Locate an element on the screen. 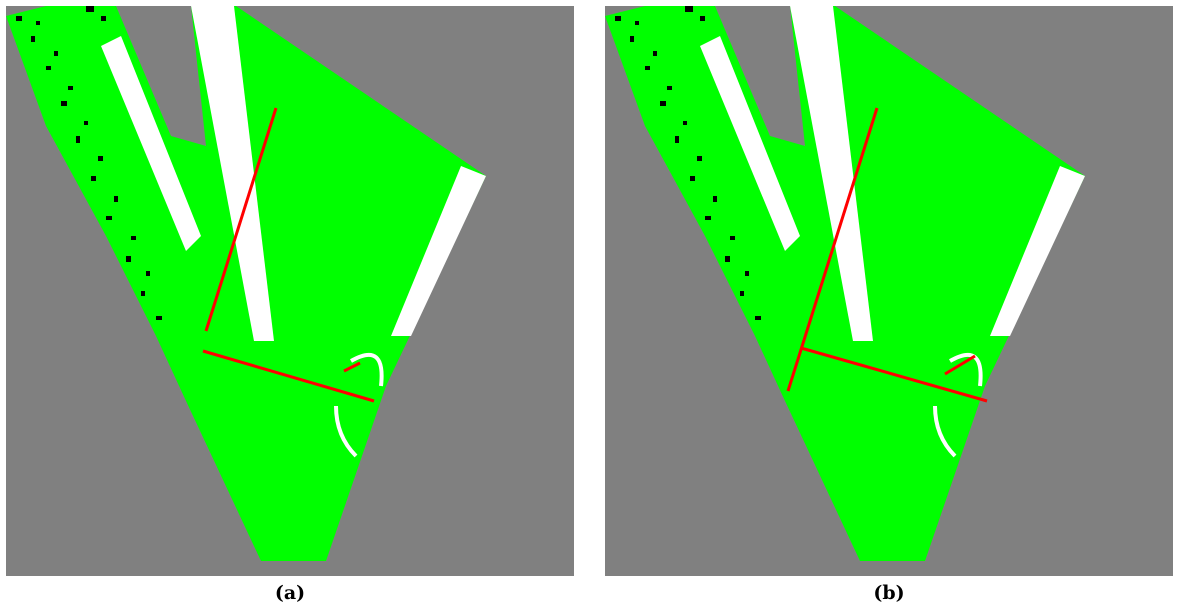 The height and width of the screenshot is (613, 1179). curb-arc is located at coordinates (359, 405).